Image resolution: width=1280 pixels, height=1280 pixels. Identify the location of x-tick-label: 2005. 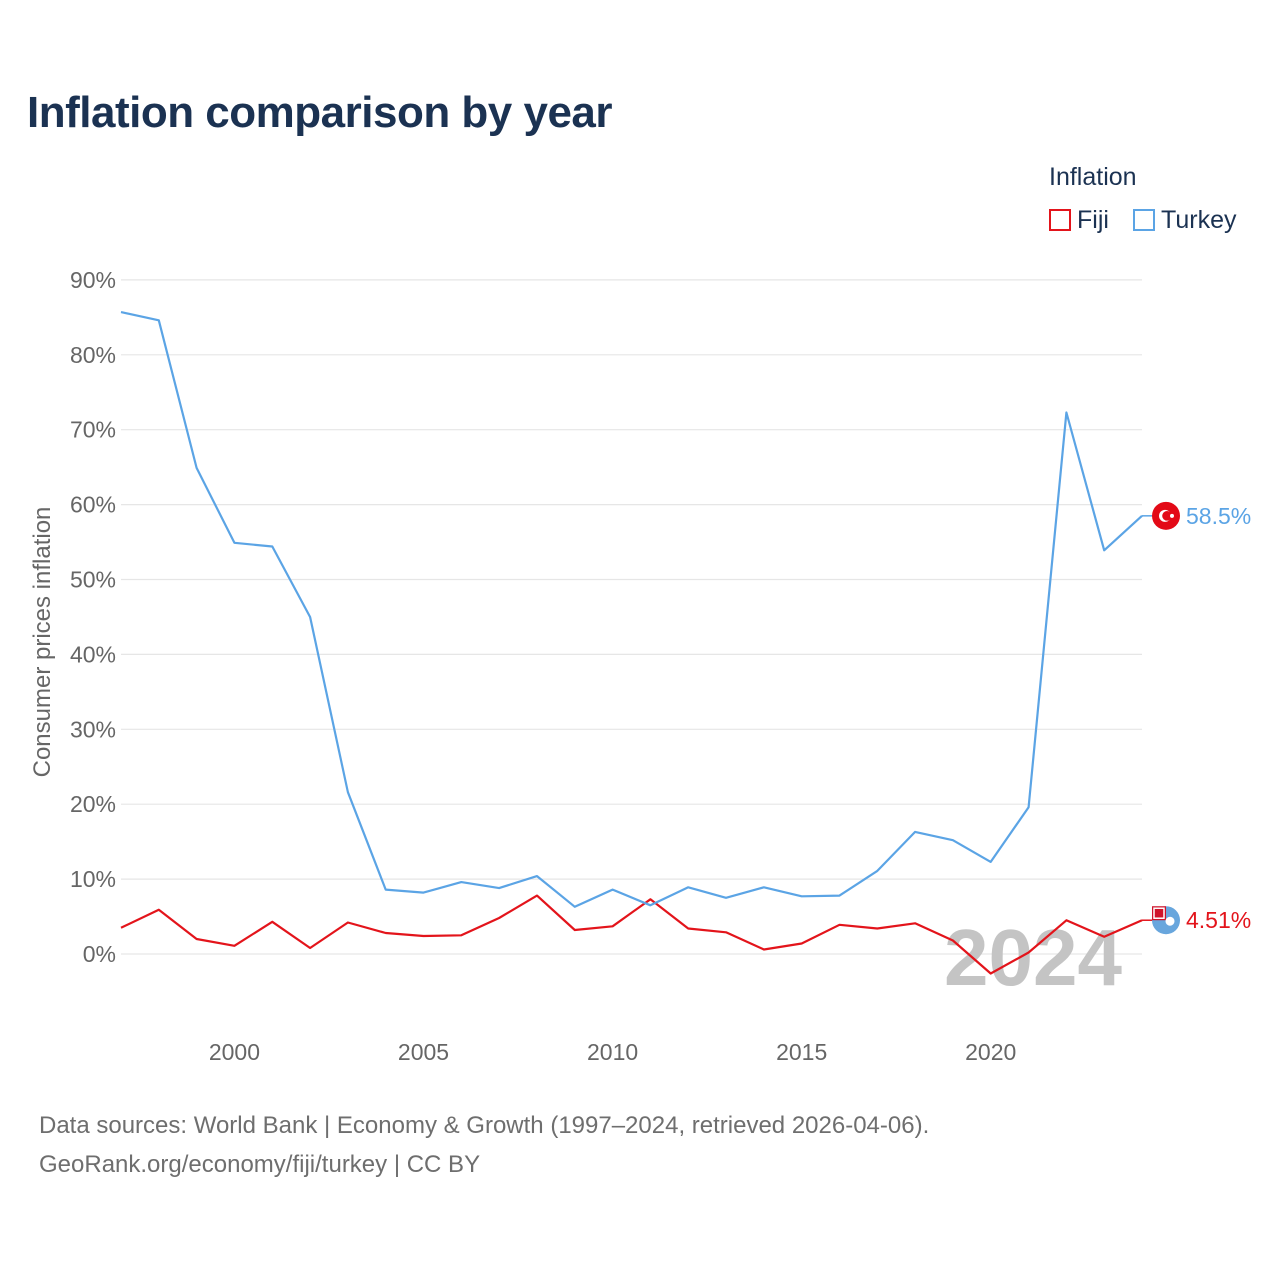
(423, 1052).